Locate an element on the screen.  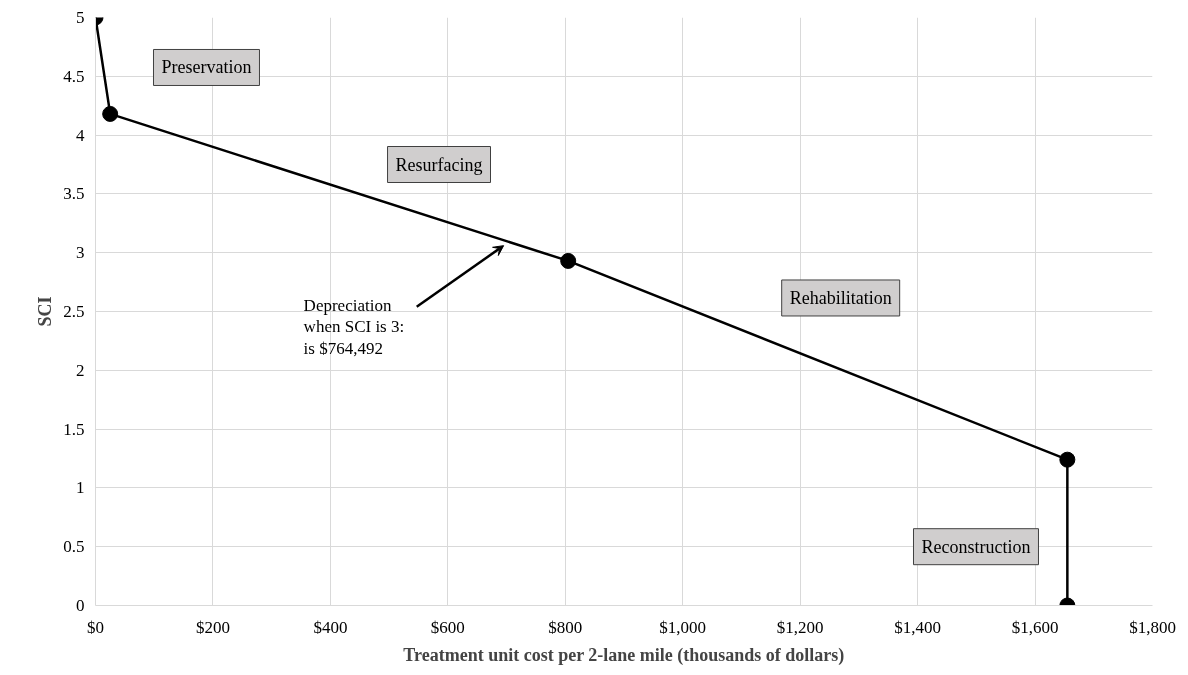
x-tick-label: $400 is located at coordinates (330, 627).